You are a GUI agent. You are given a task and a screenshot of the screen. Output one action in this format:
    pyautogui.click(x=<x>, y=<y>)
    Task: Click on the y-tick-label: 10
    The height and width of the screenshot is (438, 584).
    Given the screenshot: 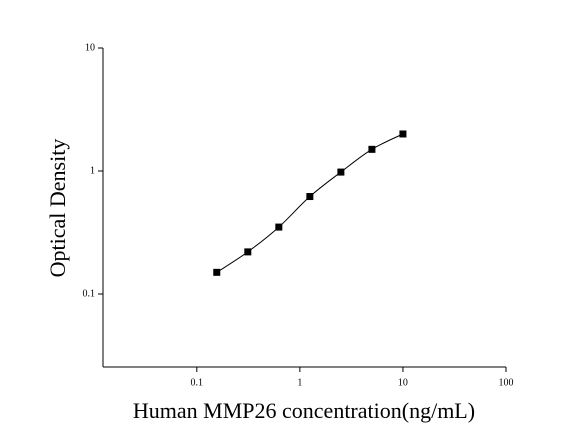 What is the action you would take?
    pyautogui.click(x=90, y=47)
    